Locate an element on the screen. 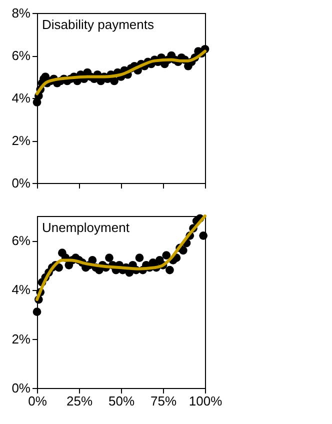 This screenshot has width=332, height=424. x-tick-label: 25% is located at coordinates (79, 401).